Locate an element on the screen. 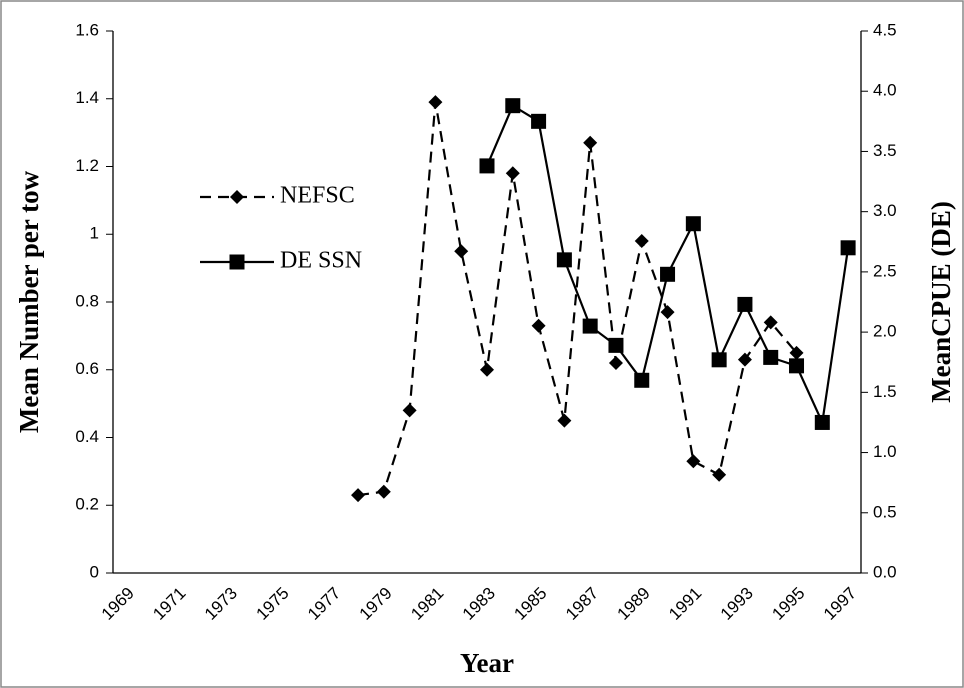 This screenshot has width=964, height=688. legend-label: NEFSC is located at coordinates (317, 196).